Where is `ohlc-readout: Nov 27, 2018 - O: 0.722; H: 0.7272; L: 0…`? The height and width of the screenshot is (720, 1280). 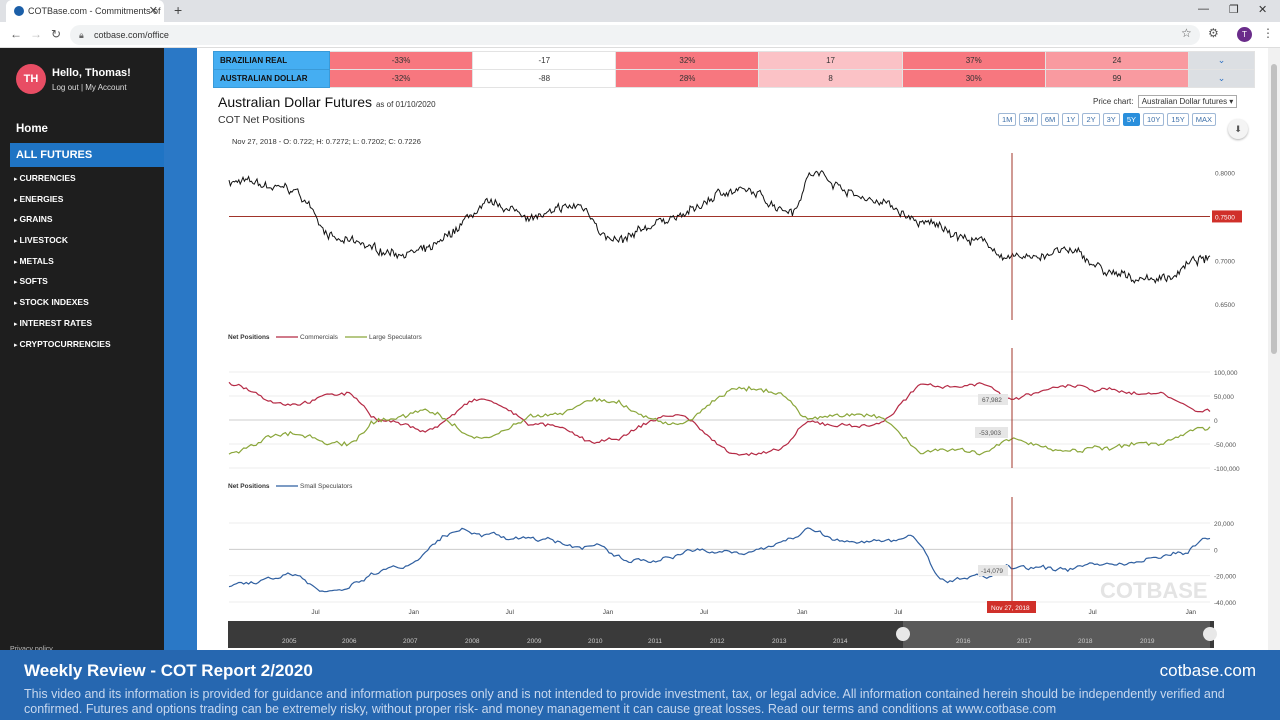 ohlc-readout: Nov 27, 2018 - O: 0.722; H: 0.7272; L: 0… is located at coordinates (326, 141).